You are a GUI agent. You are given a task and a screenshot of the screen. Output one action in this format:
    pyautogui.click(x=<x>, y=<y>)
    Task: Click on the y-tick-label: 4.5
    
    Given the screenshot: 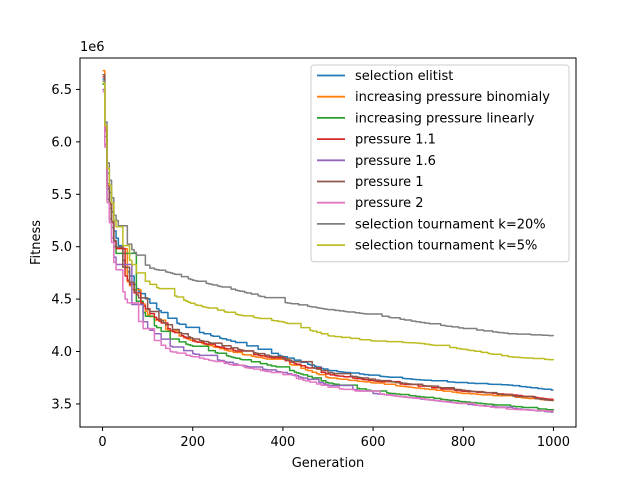 What is the action you would take?
    pyautogui.click(x=61, y=300)
    